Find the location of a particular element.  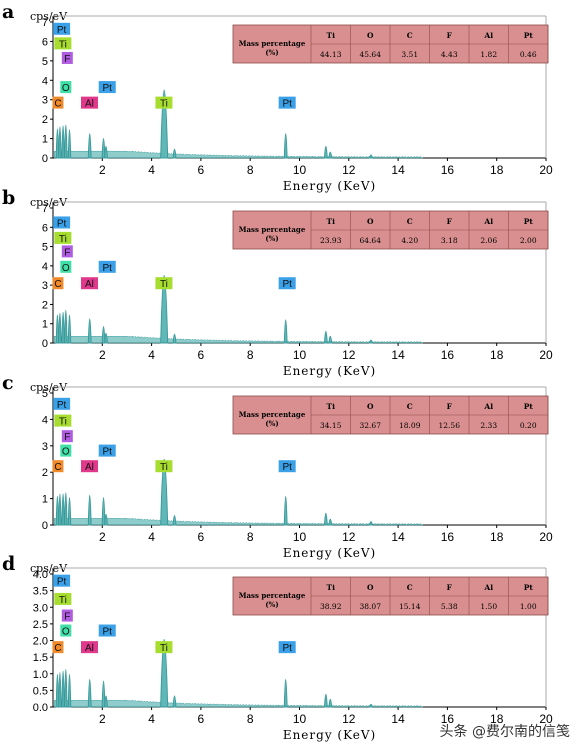

table-cell-value: 34.15 is located at coordinates (331, 425).